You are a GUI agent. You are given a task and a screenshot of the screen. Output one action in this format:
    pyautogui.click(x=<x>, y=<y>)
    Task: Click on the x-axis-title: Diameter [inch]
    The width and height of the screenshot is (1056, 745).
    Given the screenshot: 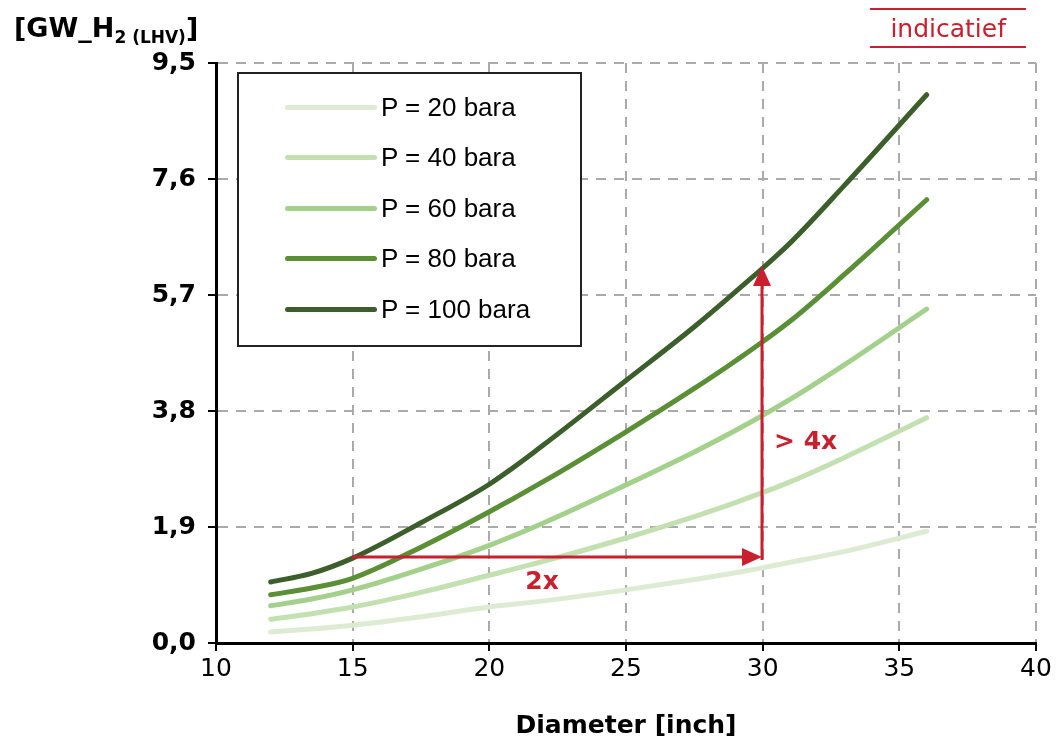 What is the action you would take?
    pyautogui.click(x=626, y=724)
    